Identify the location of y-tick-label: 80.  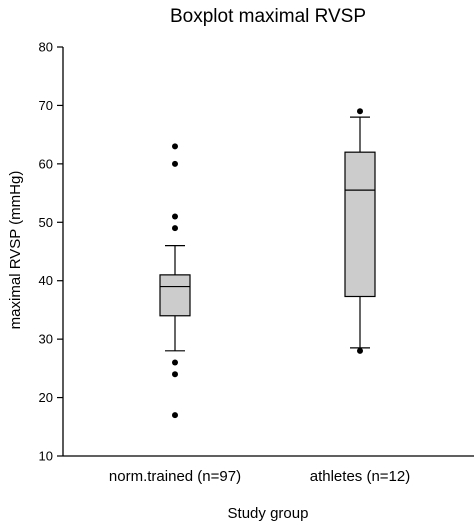
(46, 47).